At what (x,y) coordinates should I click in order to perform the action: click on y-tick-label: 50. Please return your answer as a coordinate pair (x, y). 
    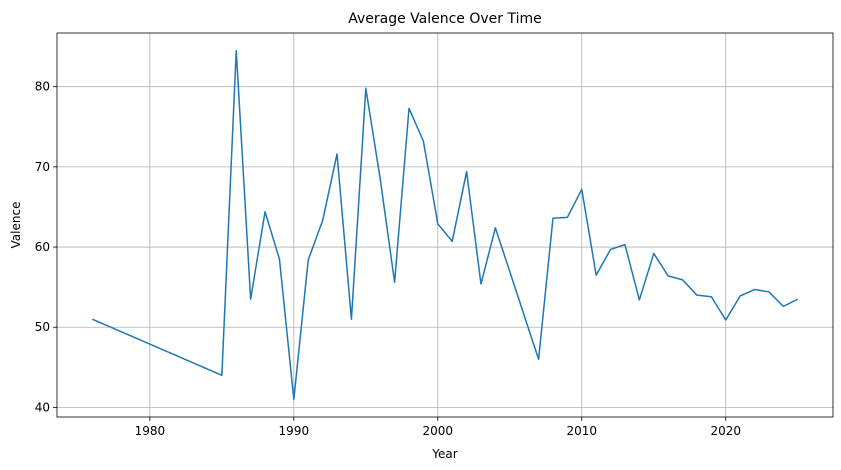
    Looking at the image, I should click on (42, 327).